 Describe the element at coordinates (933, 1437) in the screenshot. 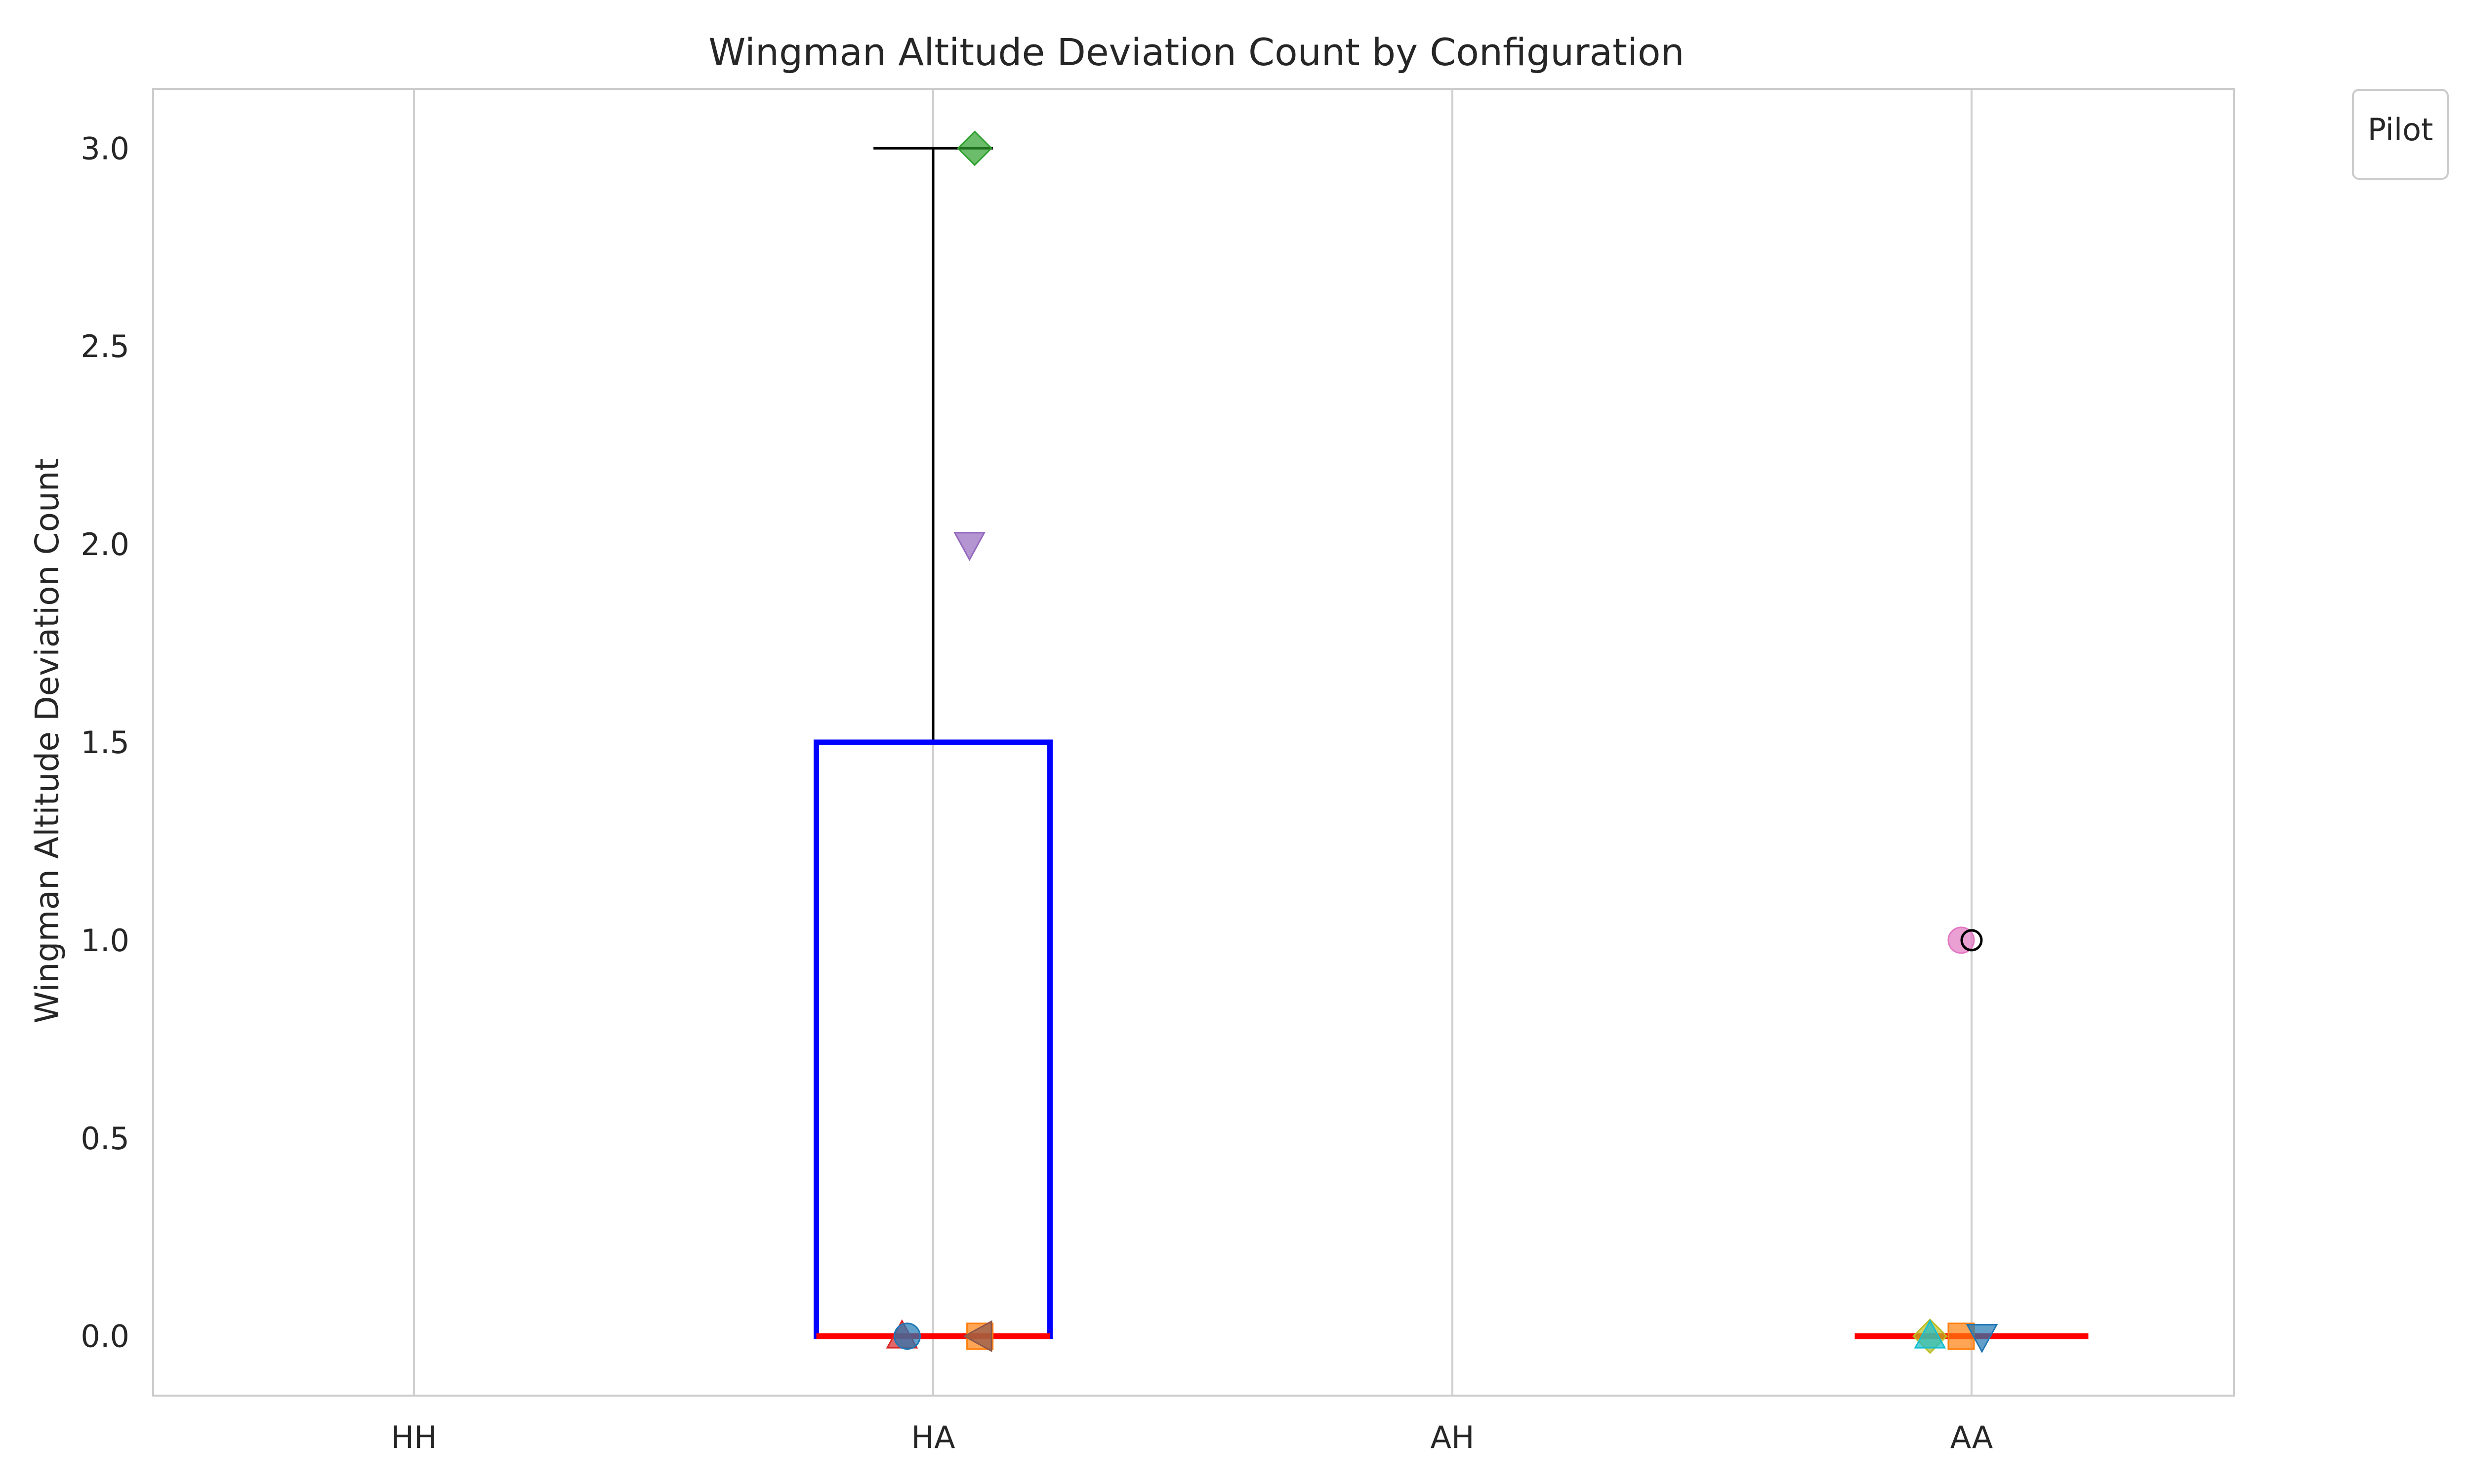

I see `x-tick-label-ha: HA` at that location.